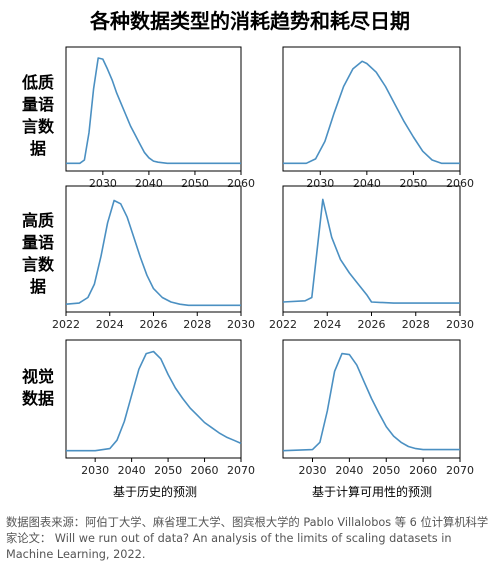 The height and width of the screenshot is (577, 500). I want to click on panel-1: 2030 2040 2050 2060, so click(160, 118).